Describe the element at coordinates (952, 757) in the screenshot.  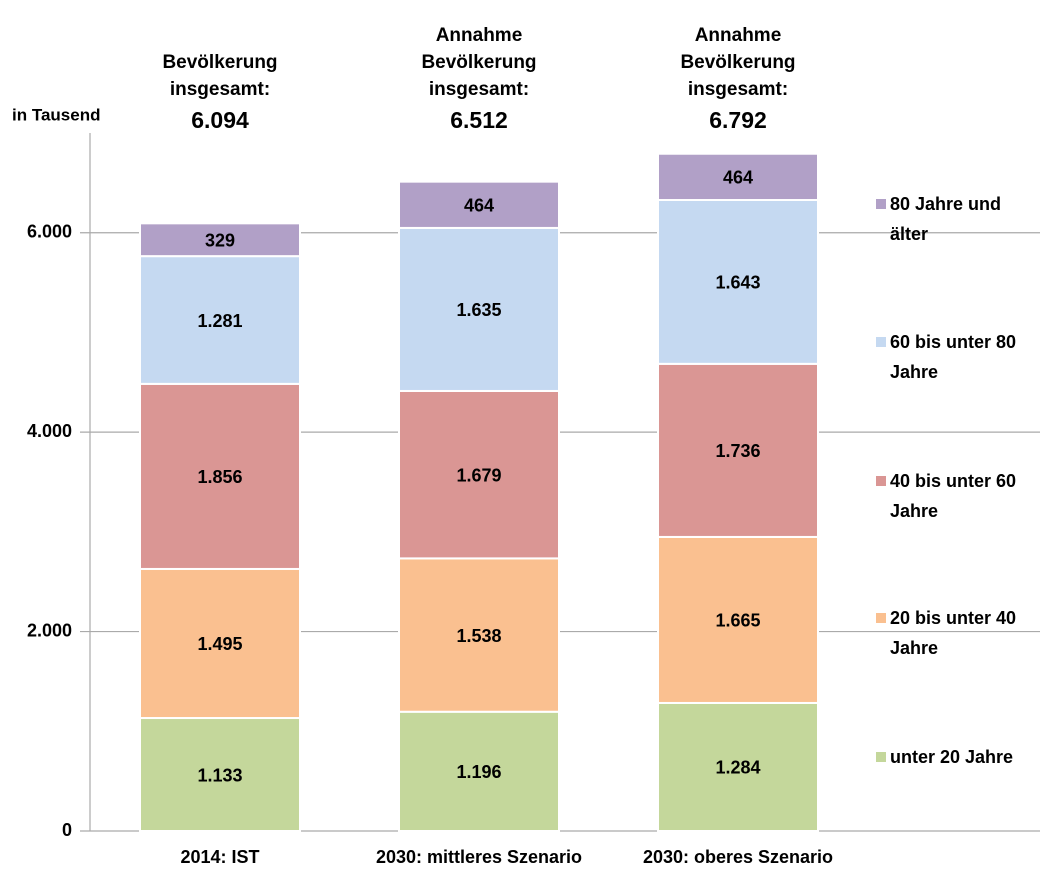
I see `legend-label: unter 20 Jahre` at that location.